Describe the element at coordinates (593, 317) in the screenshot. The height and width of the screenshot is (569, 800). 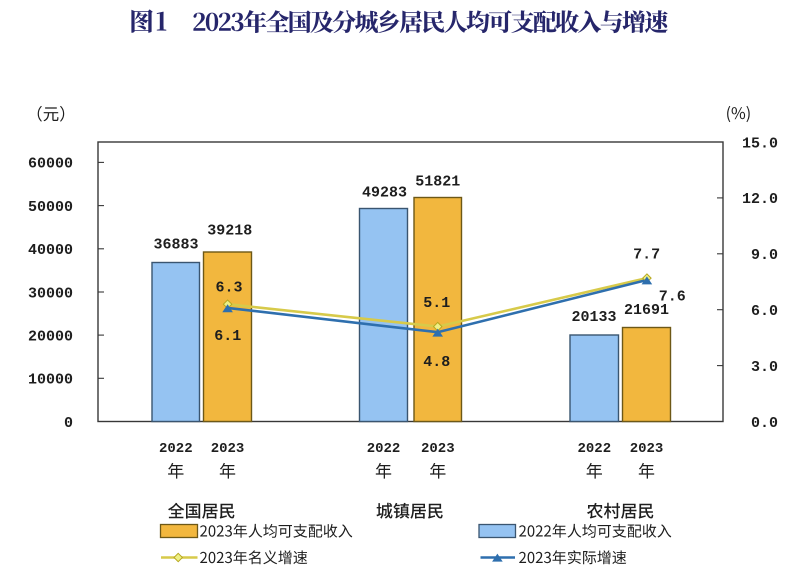
I see `svg-text: 20133` at that location.